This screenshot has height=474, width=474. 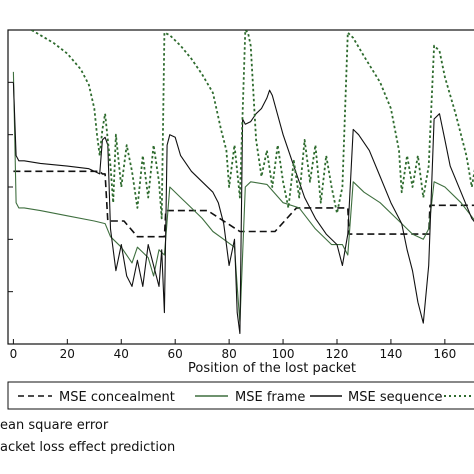 I want to click on x-axis-ticks: 0 20 40 60 80 100 120 140 160, so click(x=233, y=350).